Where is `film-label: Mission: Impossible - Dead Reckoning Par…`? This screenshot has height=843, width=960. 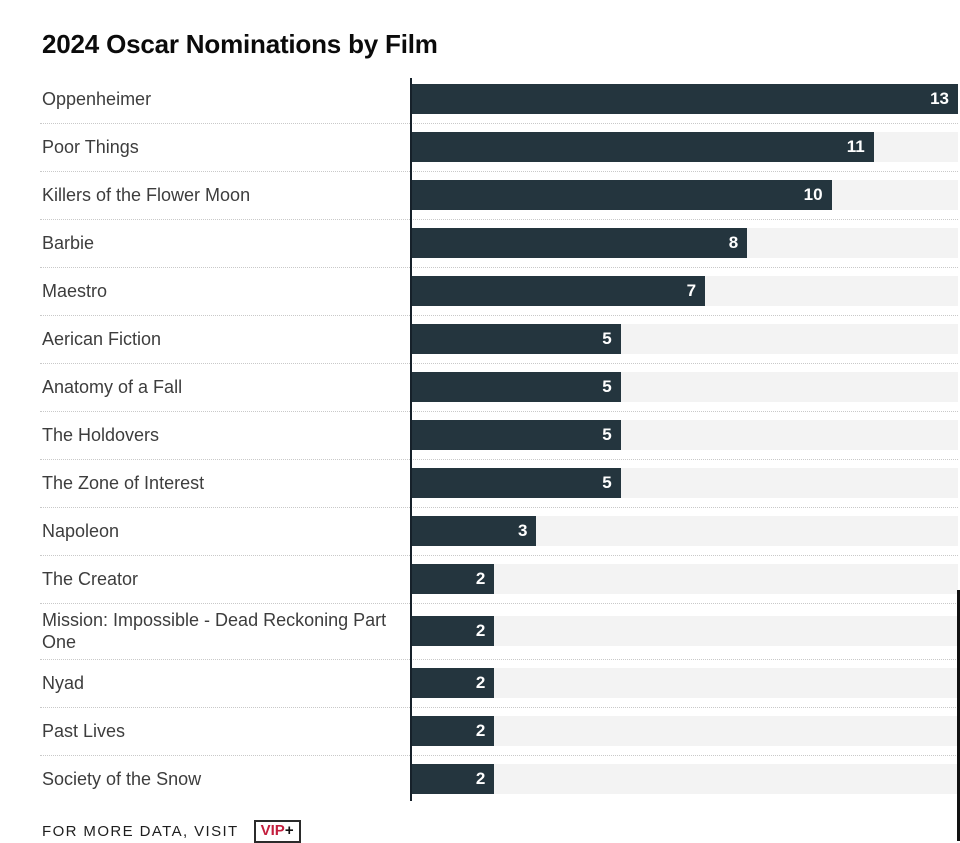 film-label: Mission: Impossible - Dead Reckoning Par… is located at coordinates (214, 631).